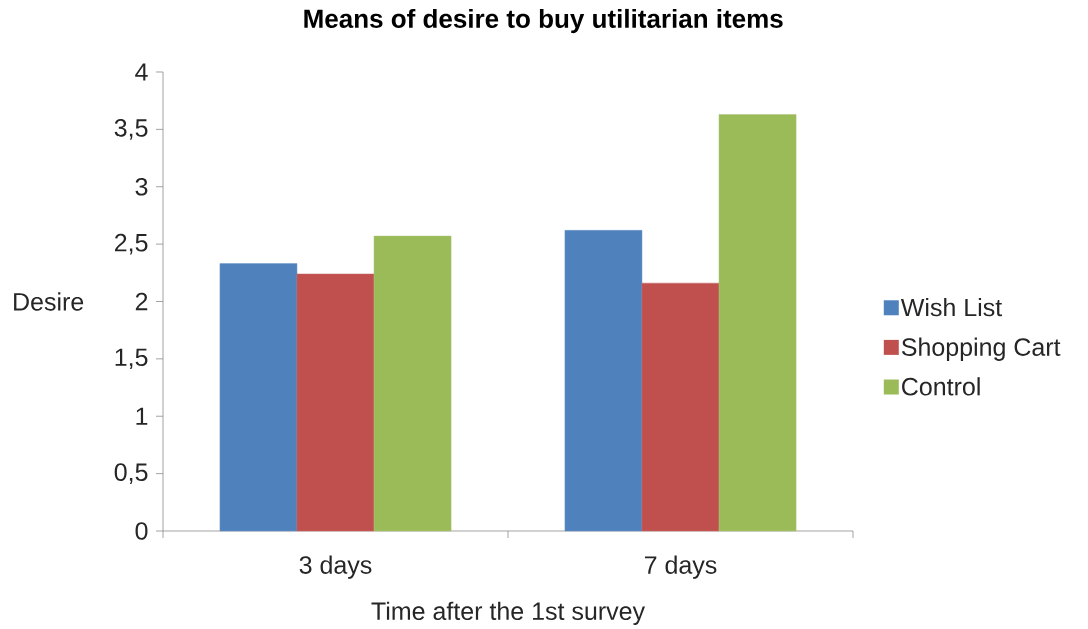 This screenshot has width=1088, height=629. Describe the element at coordinates (141, 301) in the screenshot. I see `y-tick-label: 2` at that location.